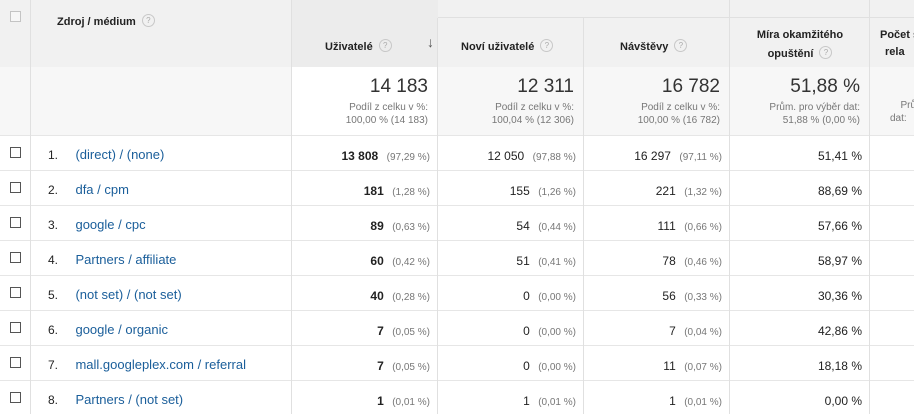 The image size is (914, 415). I want to click on new-users-value: 155, so click(519, 191).